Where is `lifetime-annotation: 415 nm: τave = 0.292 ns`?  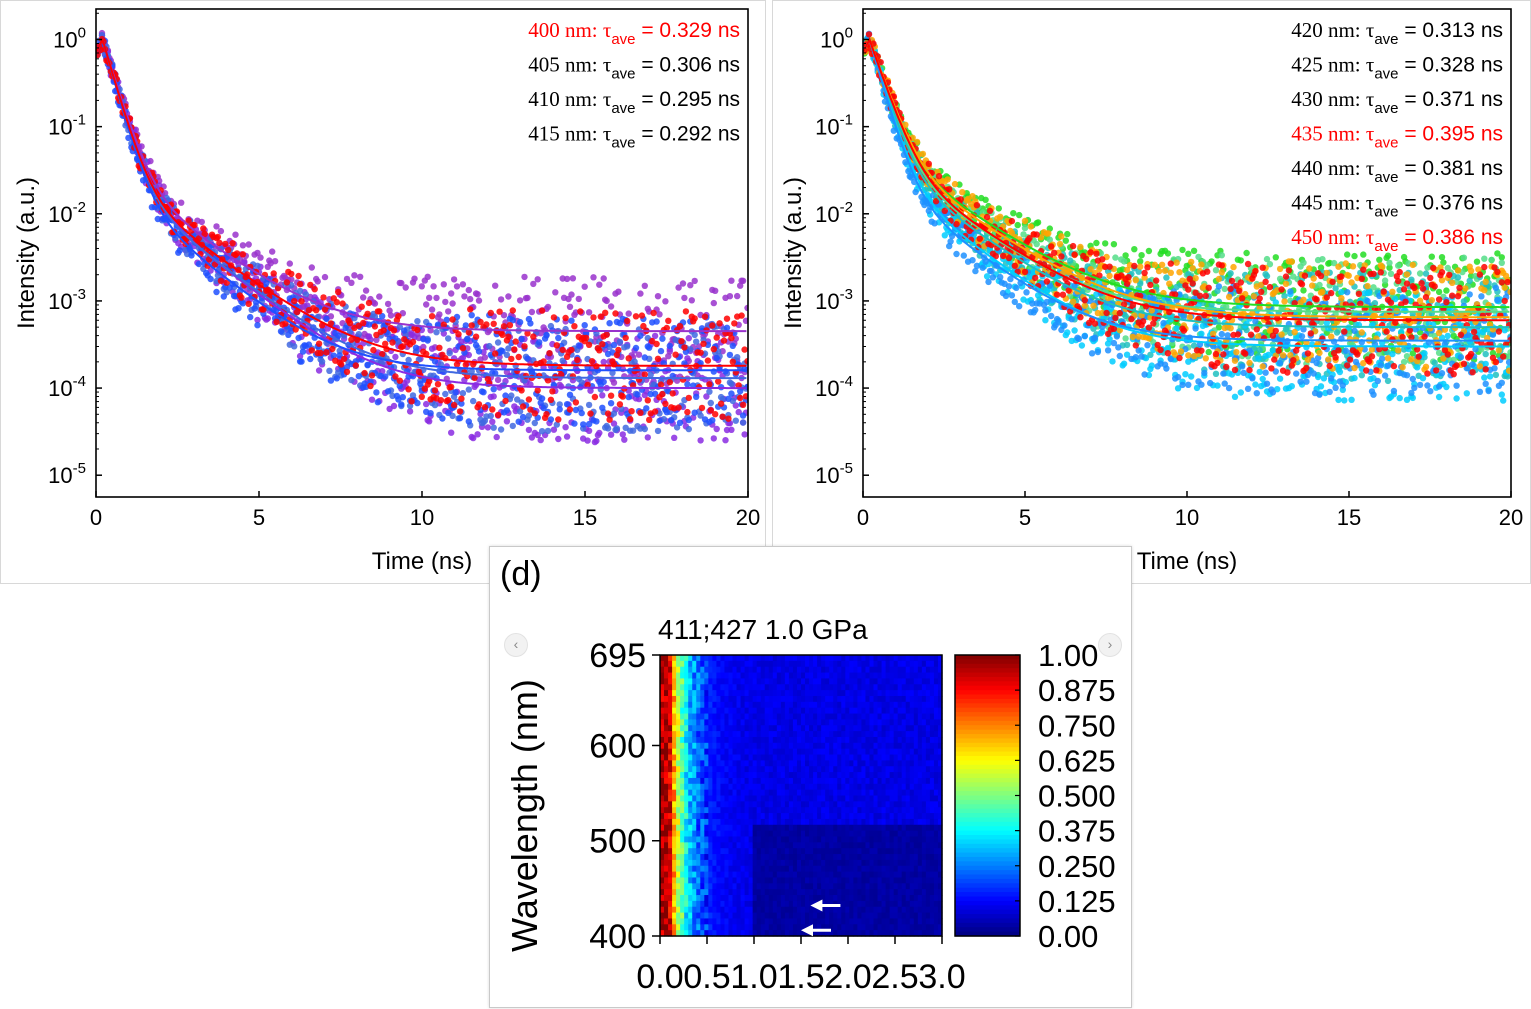
lifetime-annotation: 415 nm: τave = 0.292 ns is located at coordinates (634, 137).